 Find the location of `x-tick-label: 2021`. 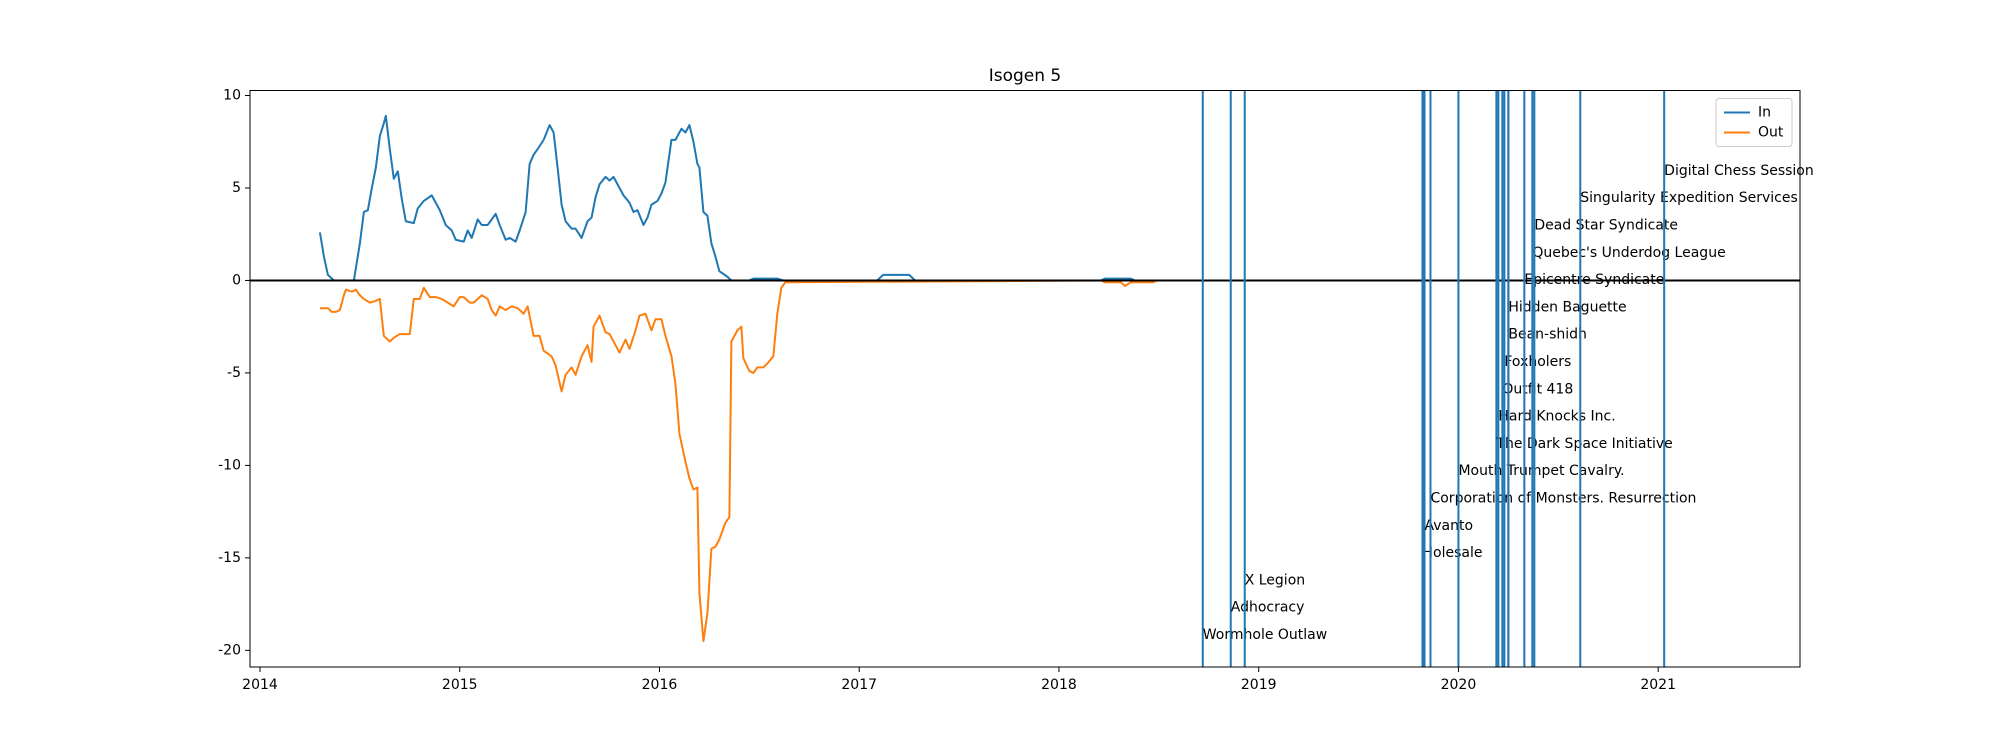

x-tick-label: 2021 is located at coordinates (1658, 685).